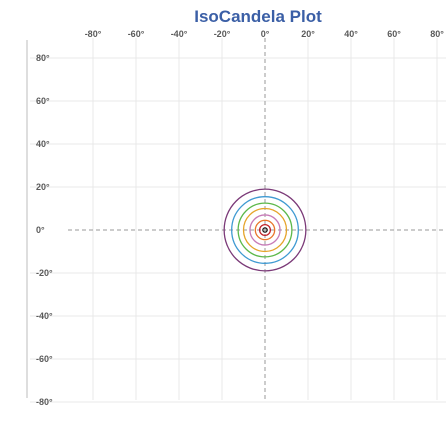  What do you see at coordinates (44, 402) in the screenshot?
I see `y-tick-label: -80°` at bounding box center [44, 402].